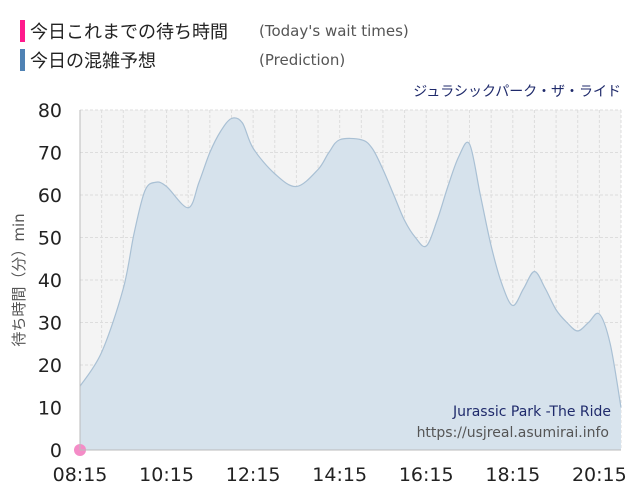 The image size is (640, 500). I want to click on y-tick-label: 30, so click(50, 324).